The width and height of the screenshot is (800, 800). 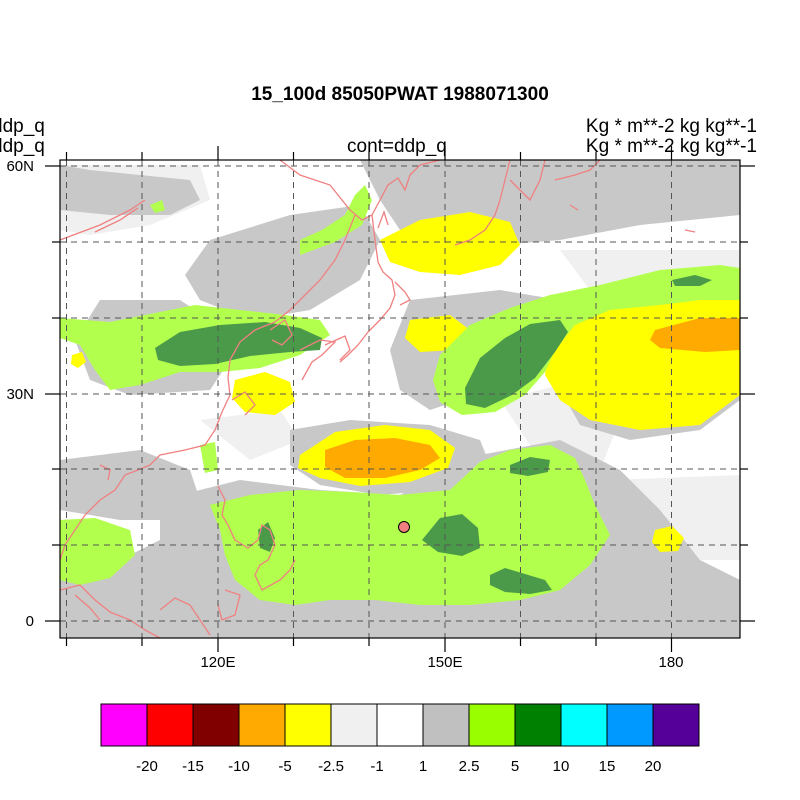 What do you see at coordinates (285, 766) in the screenshot?
I see `colorbar-label: -5` at bounding box center [285, 766].